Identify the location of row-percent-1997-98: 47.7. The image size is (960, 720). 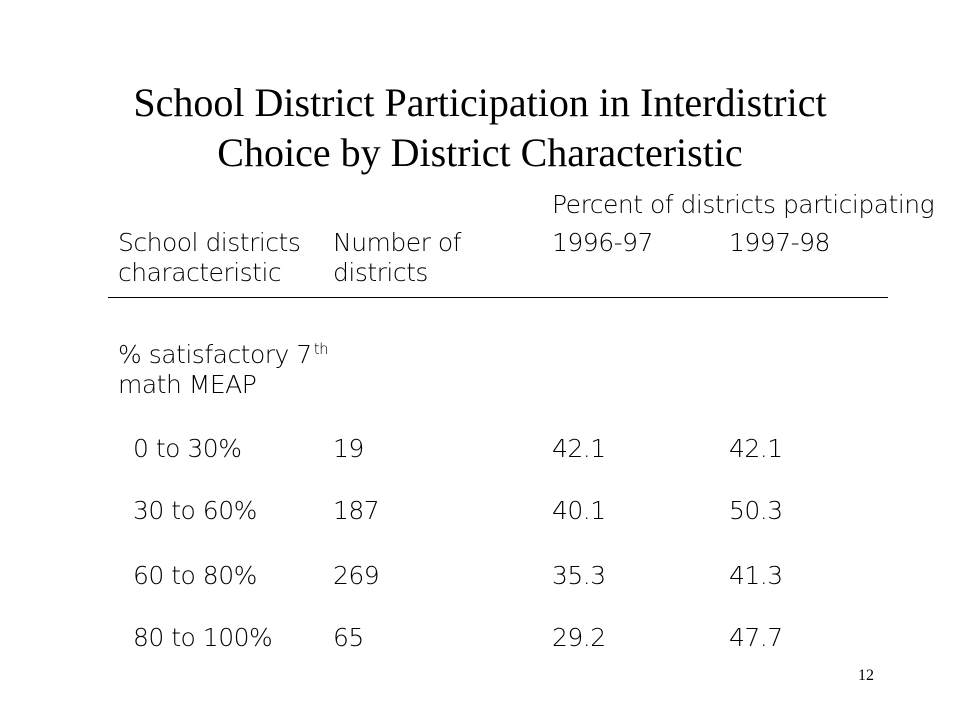
(756, 637).